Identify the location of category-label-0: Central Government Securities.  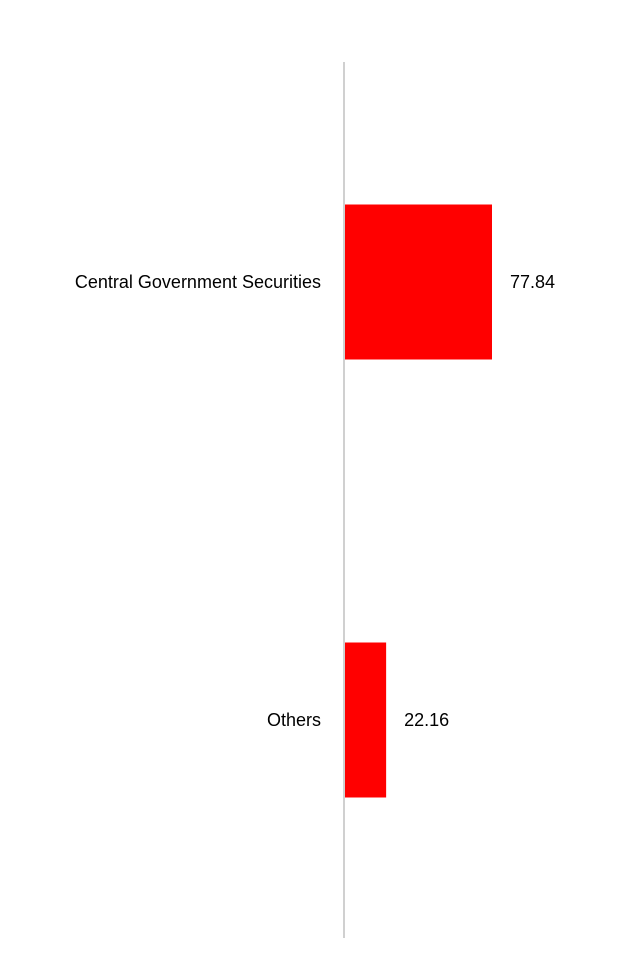
(198, 282).